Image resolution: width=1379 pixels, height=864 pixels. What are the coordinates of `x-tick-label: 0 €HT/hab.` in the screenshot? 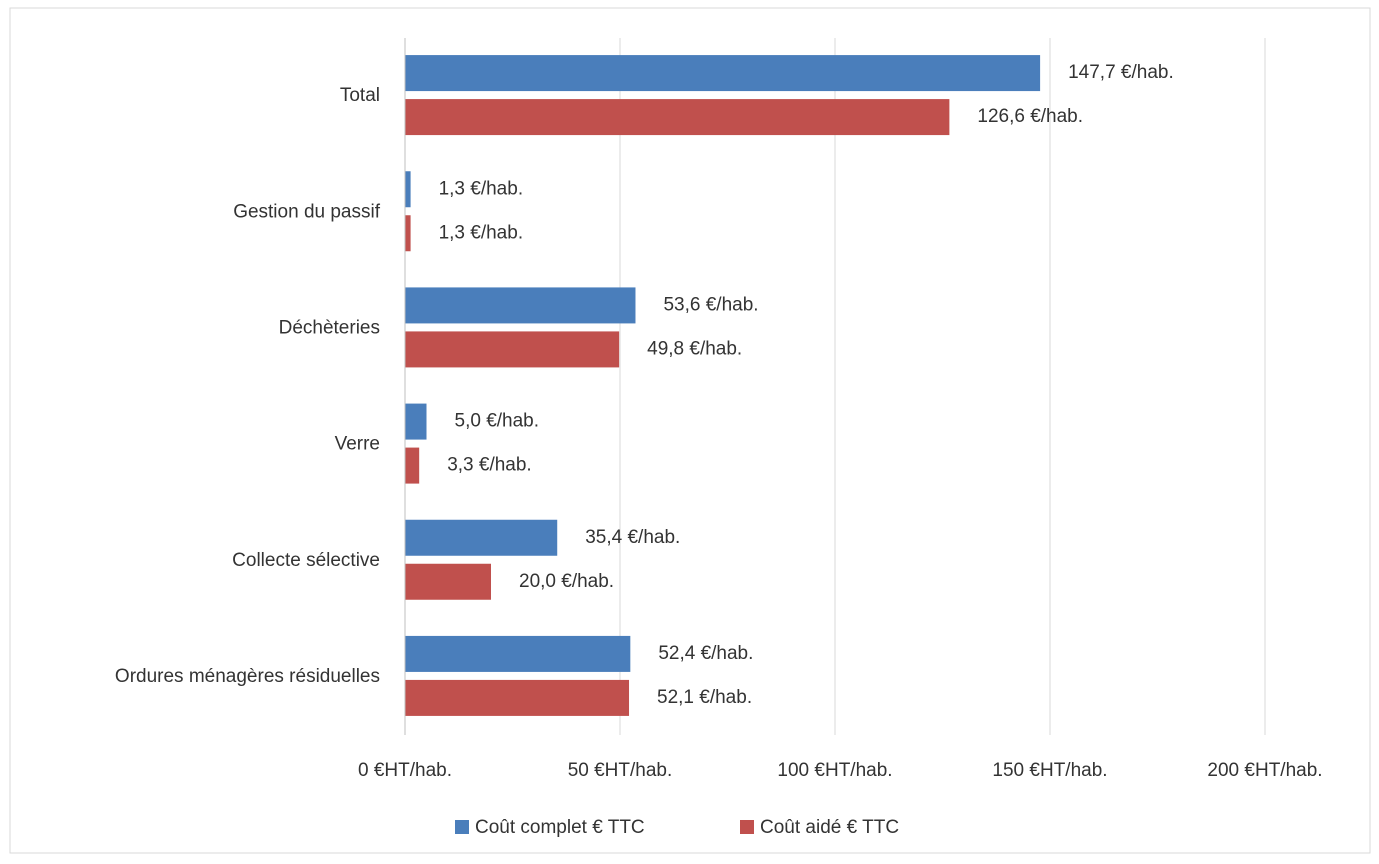 It's located at (405, 770).